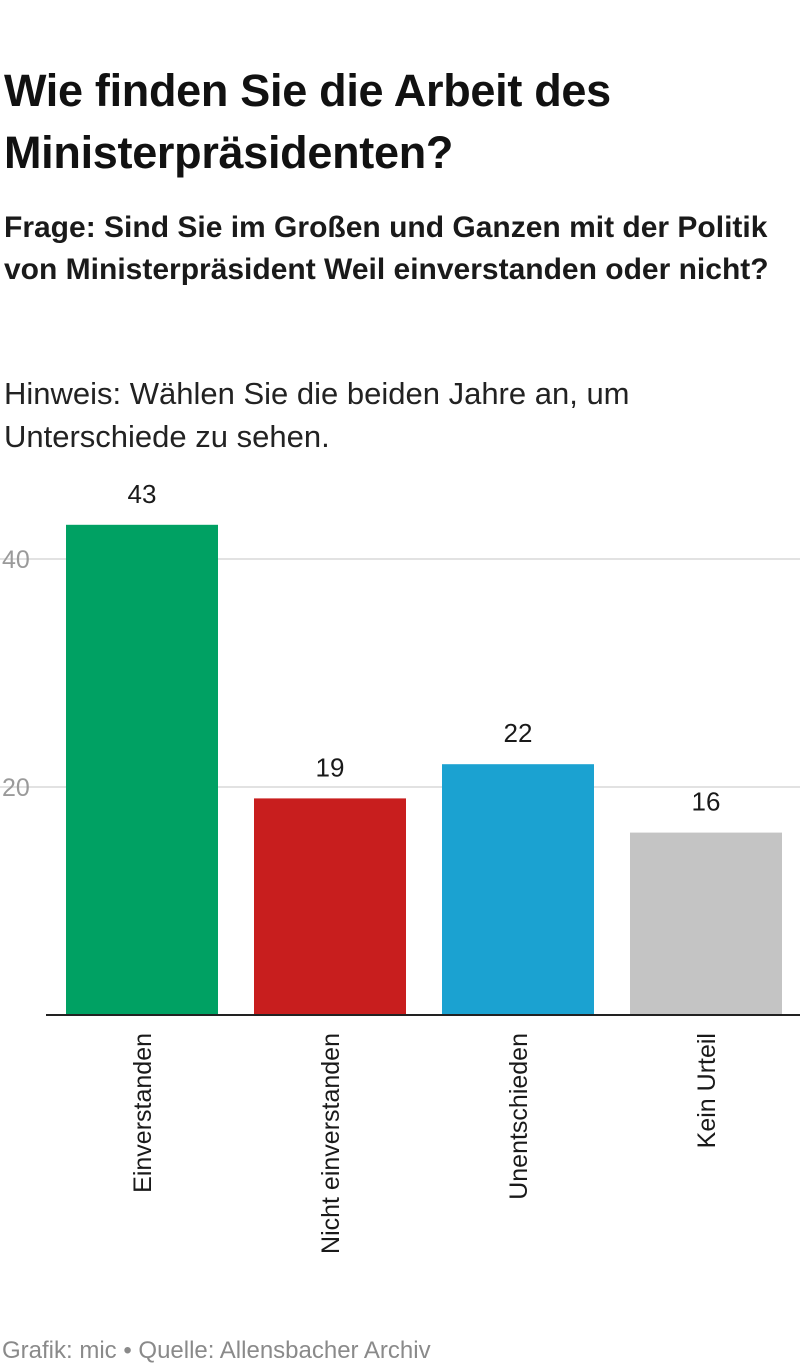 The width and height of the screenshot is (800, 1368). I want to click on x-category-label: Nicht einverstanden, so click(331, 1143).